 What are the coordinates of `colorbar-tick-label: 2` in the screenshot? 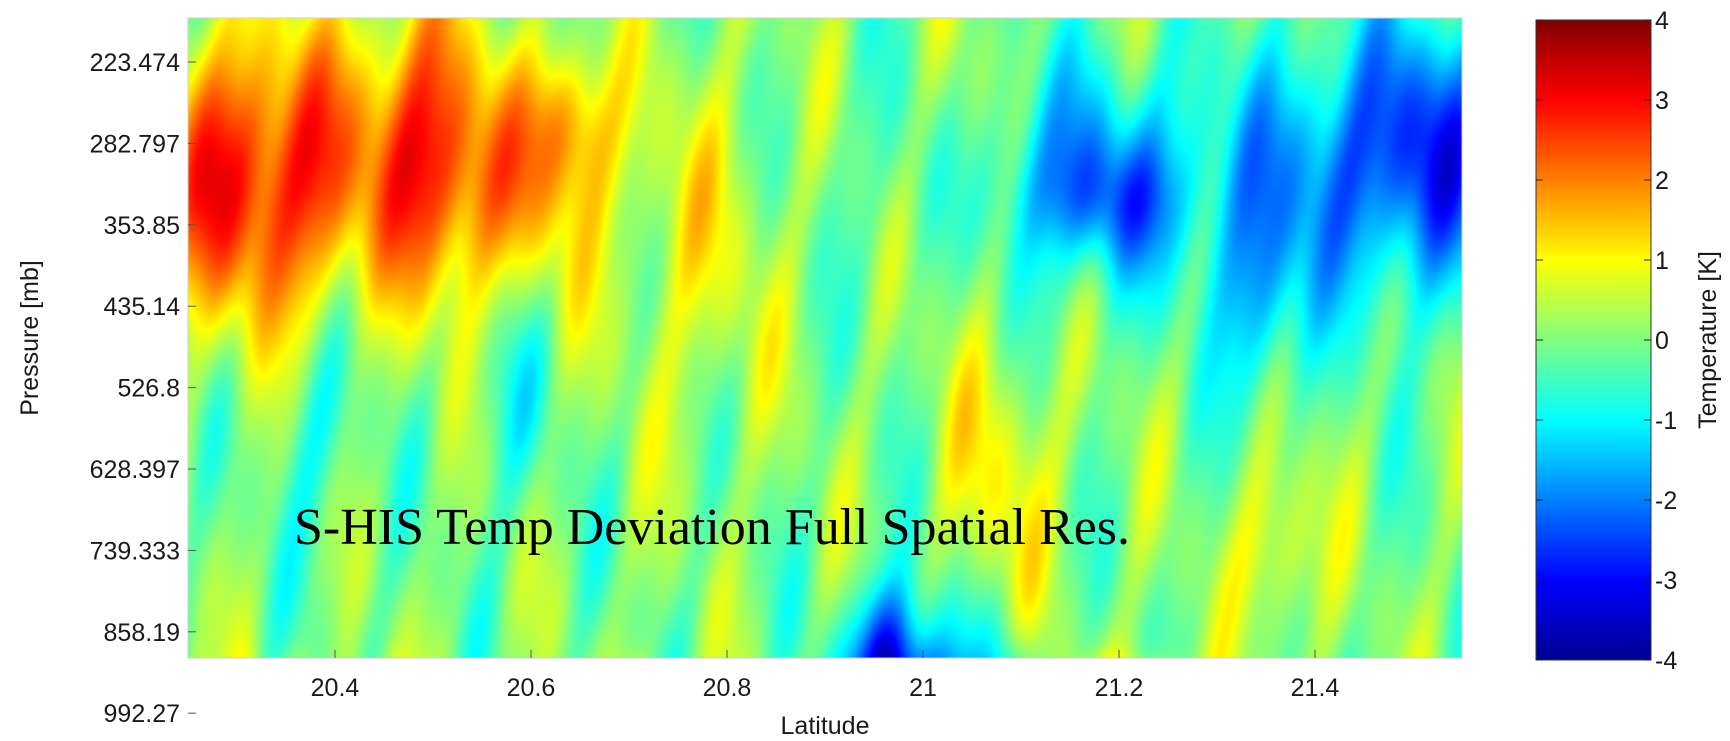 It's located at (1662, 181).